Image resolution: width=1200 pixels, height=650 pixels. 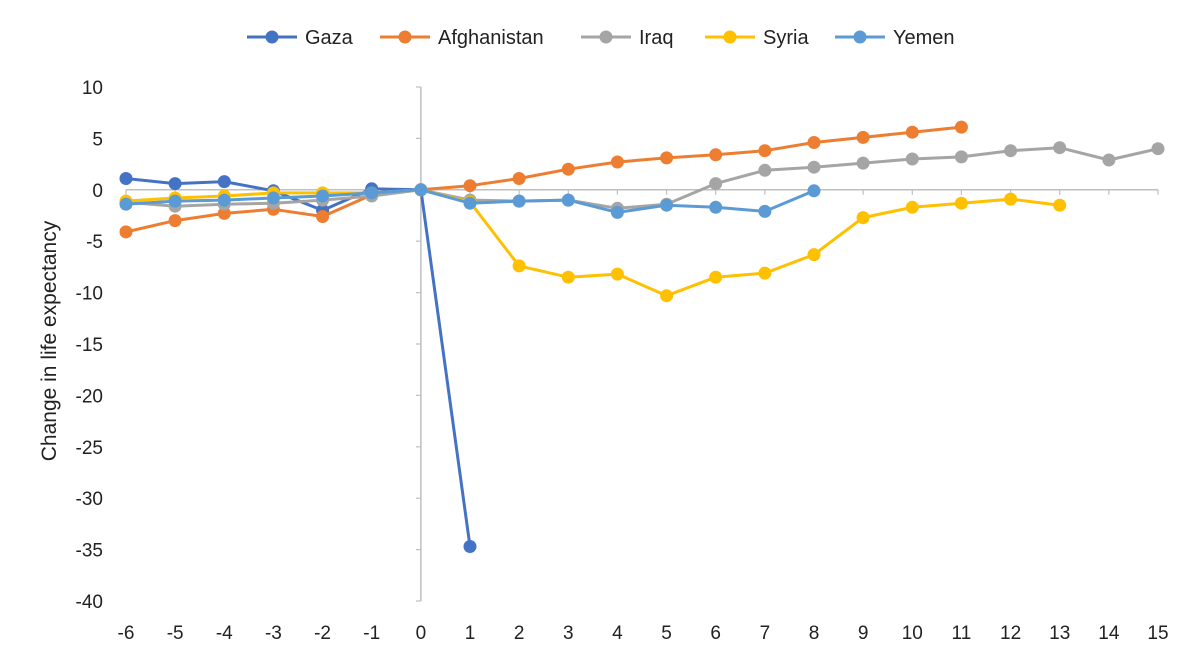 I want to click on legend-item-afghanistan: Afghanistan, so click(x=462, y=38).